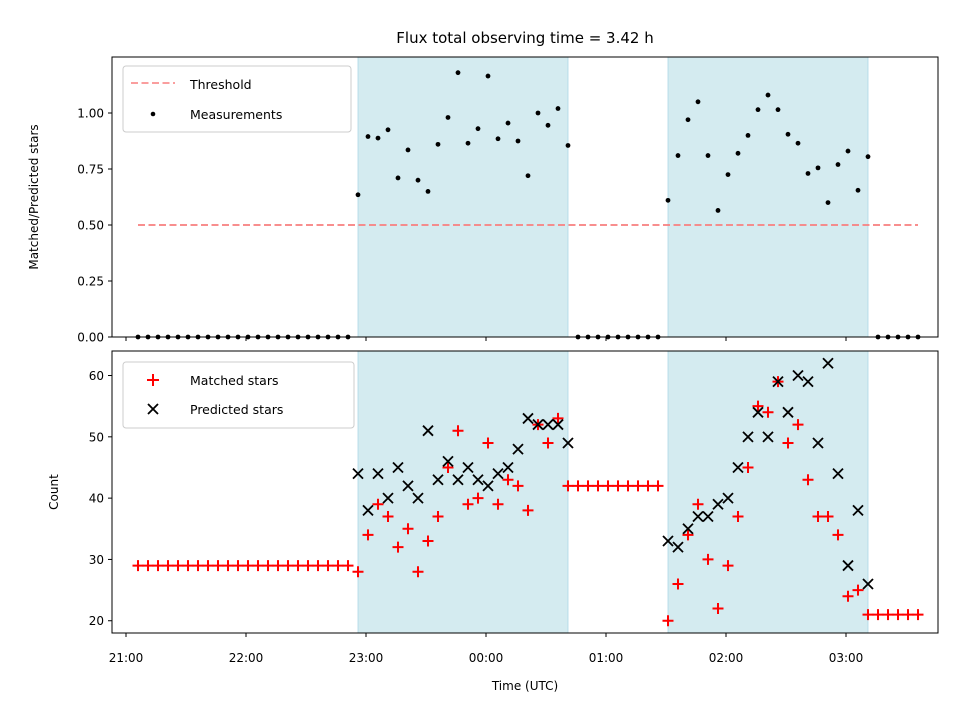  What do you see at coordinates (238, 395) in the screenshot?
I see `bottom-legend-box` at bounding box center [238, 395].